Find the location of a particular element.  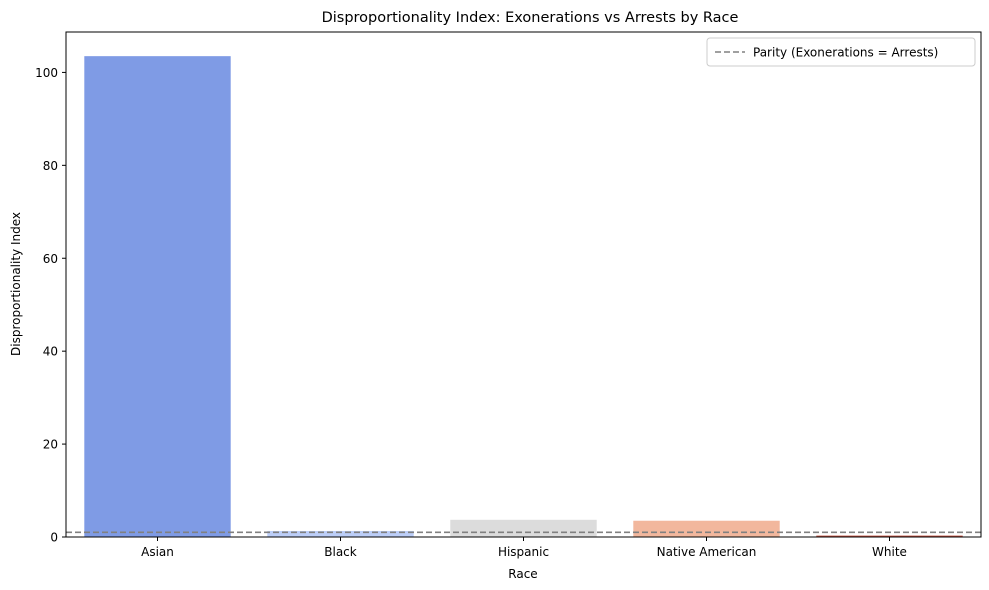

y-tick-label: 40 is located at coordinates (50, 352).